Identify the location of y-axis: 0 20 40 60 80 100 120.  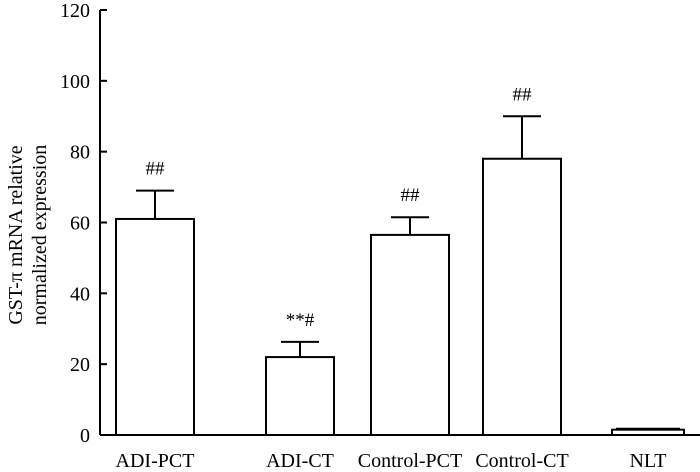
(83, 223).